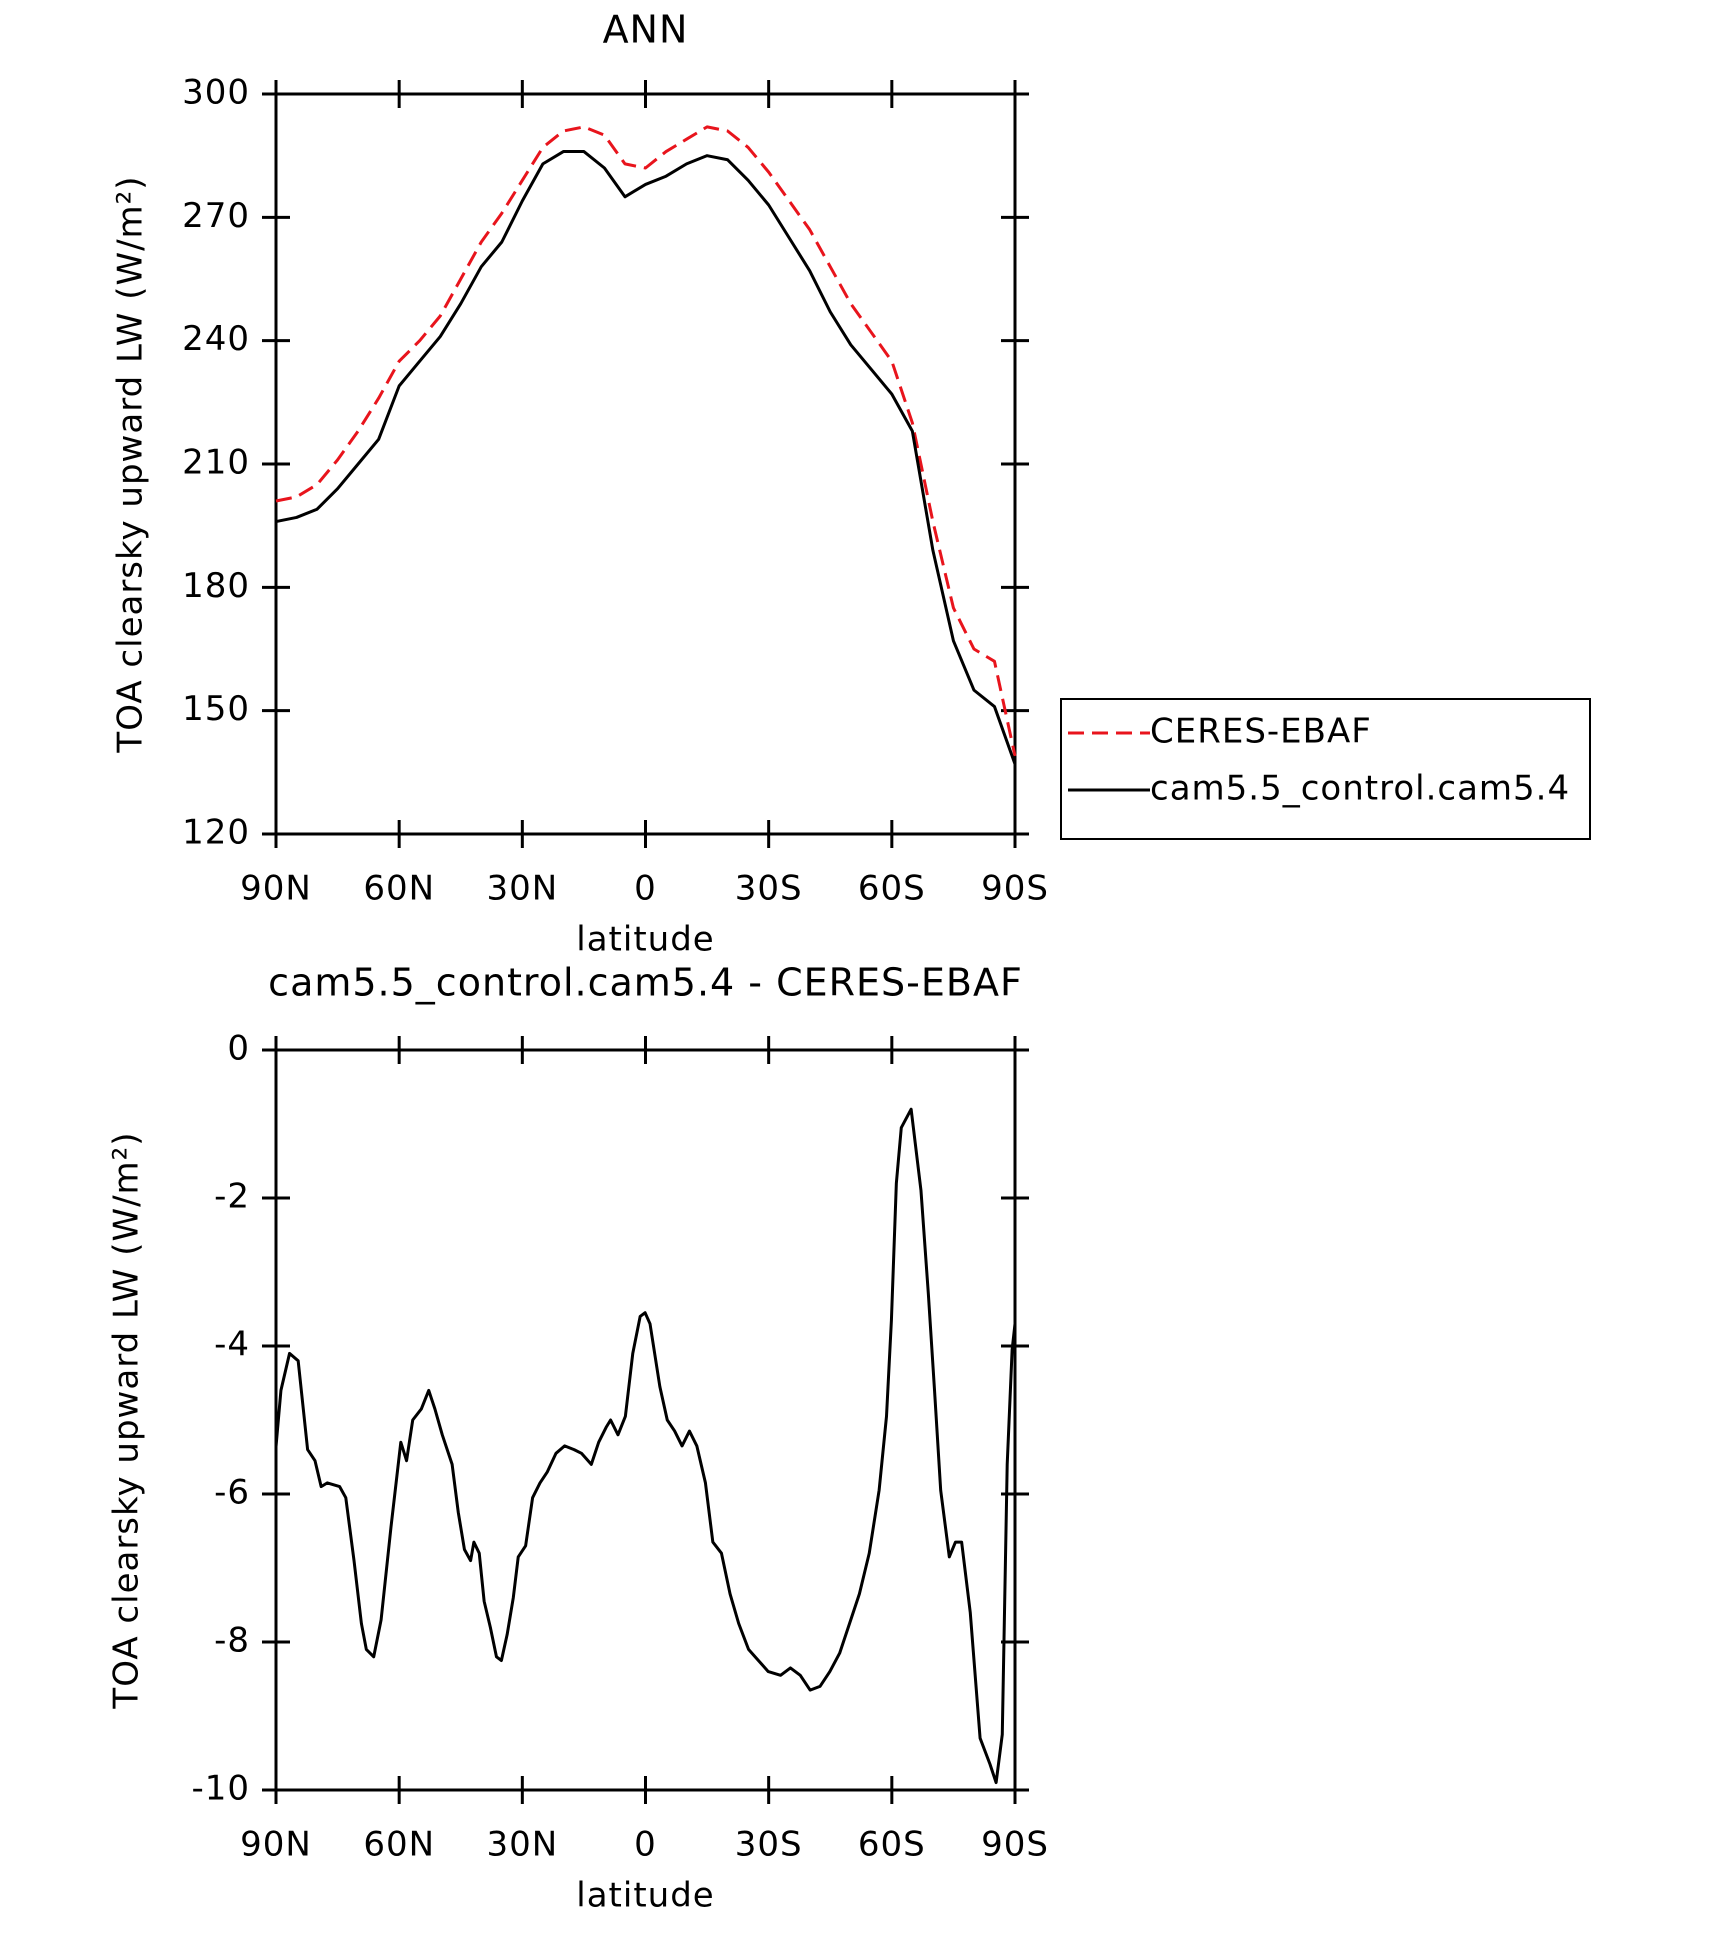 Image resolution: width=1710 pixels, height=1933 pixels. What do you see at coordinates (232, 1641) in the screenshot?
I see `y-tick-label: -8` at bounding box center [232, 1641].